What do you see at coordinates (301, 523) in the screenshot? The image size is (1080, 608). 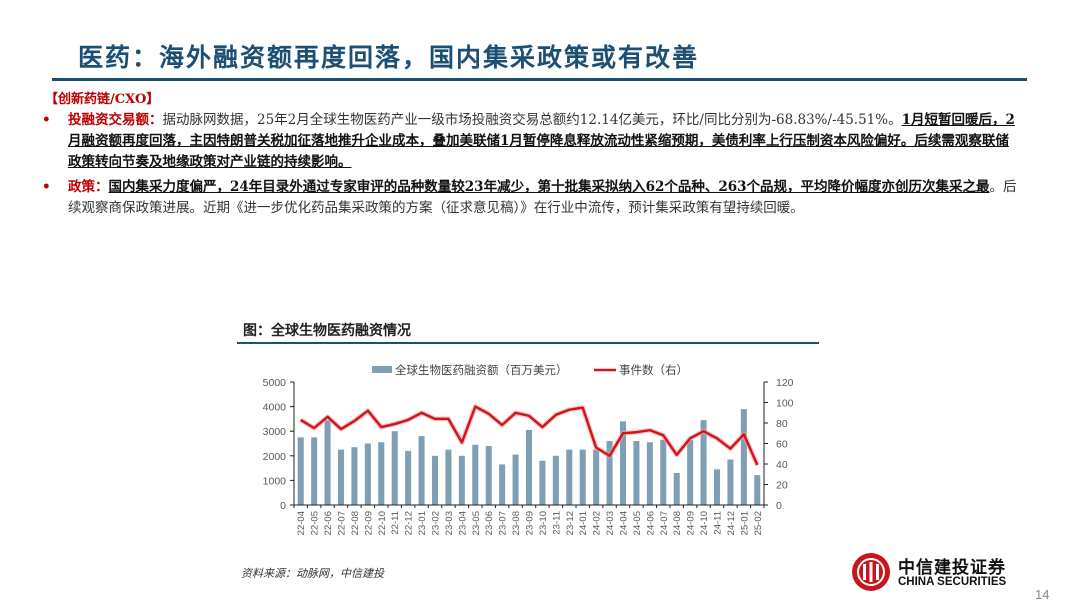 I see `x-tick-label: 22-04` at bounding box center [301, 523].